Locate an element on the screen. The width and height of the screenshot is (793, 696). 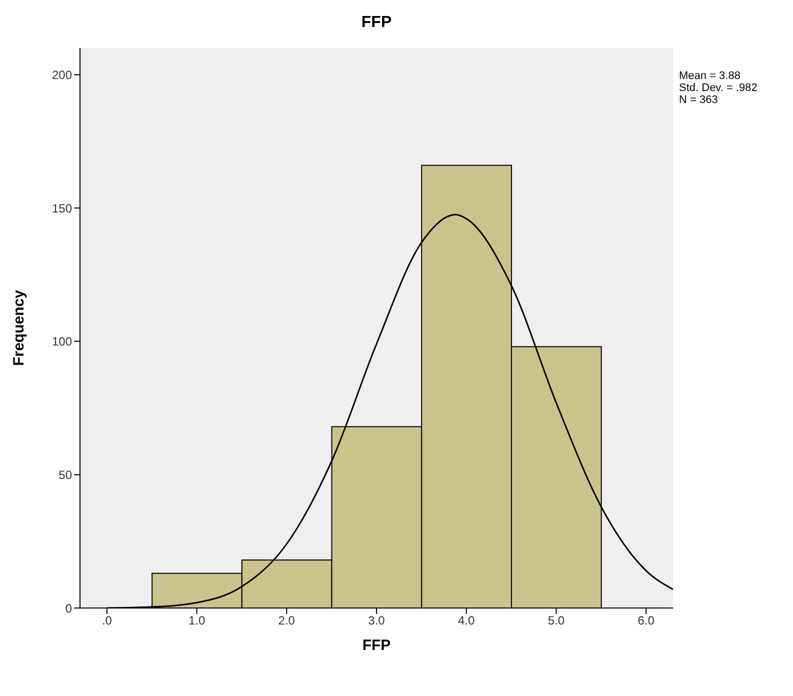
x-axis-title: FFP is located at coordinates (376, 645).